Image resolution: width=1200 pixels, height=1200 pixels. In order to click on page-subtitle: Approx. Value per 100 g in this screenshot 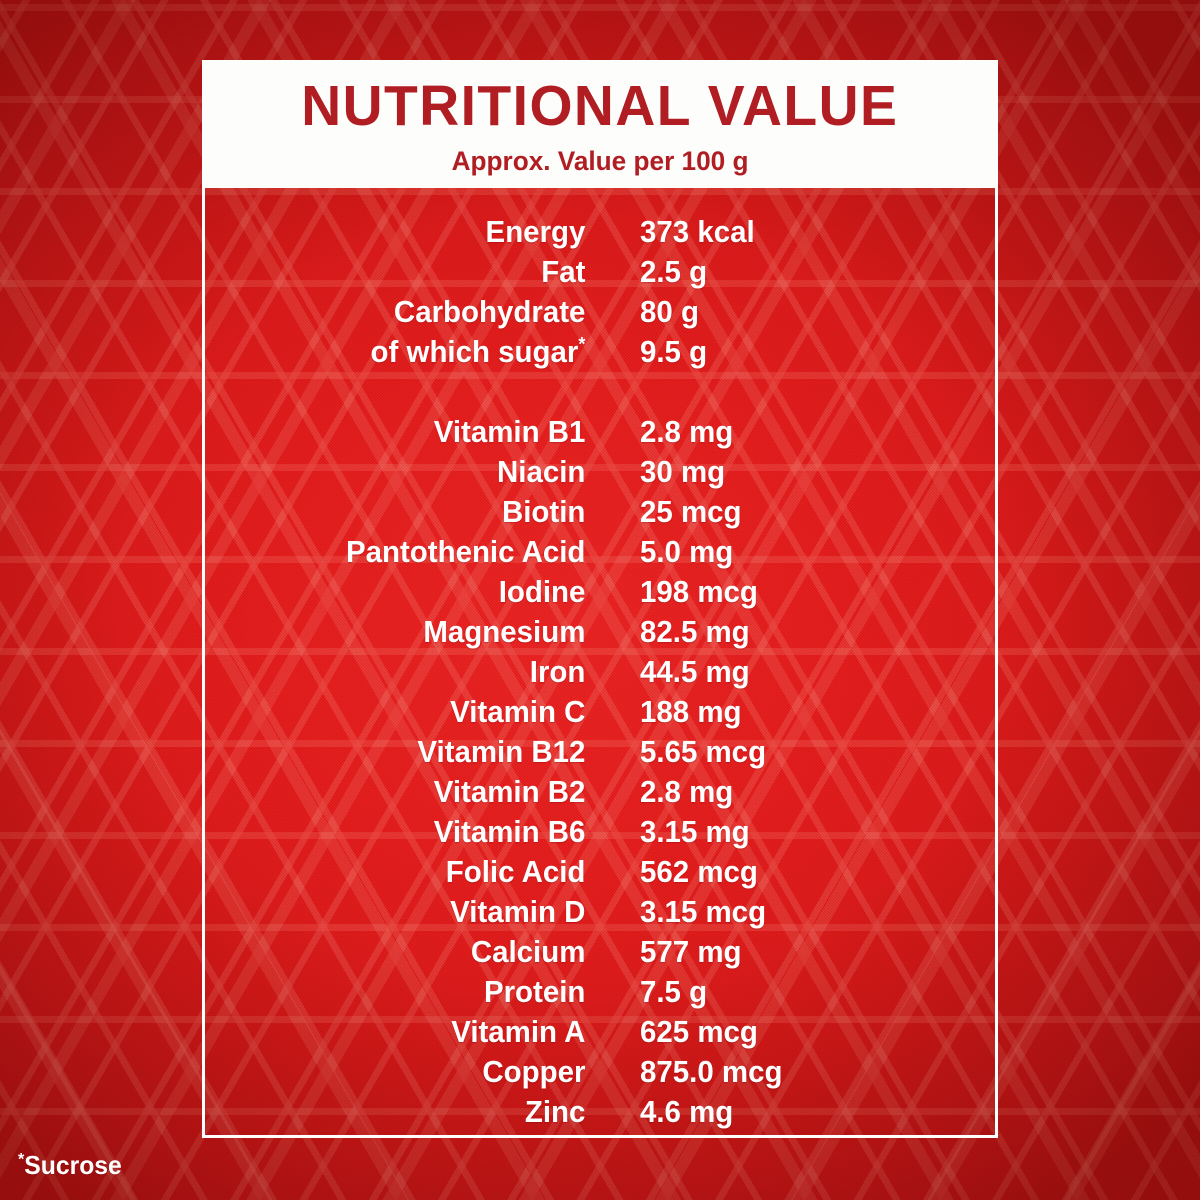, I will do `click(600, 160)`.